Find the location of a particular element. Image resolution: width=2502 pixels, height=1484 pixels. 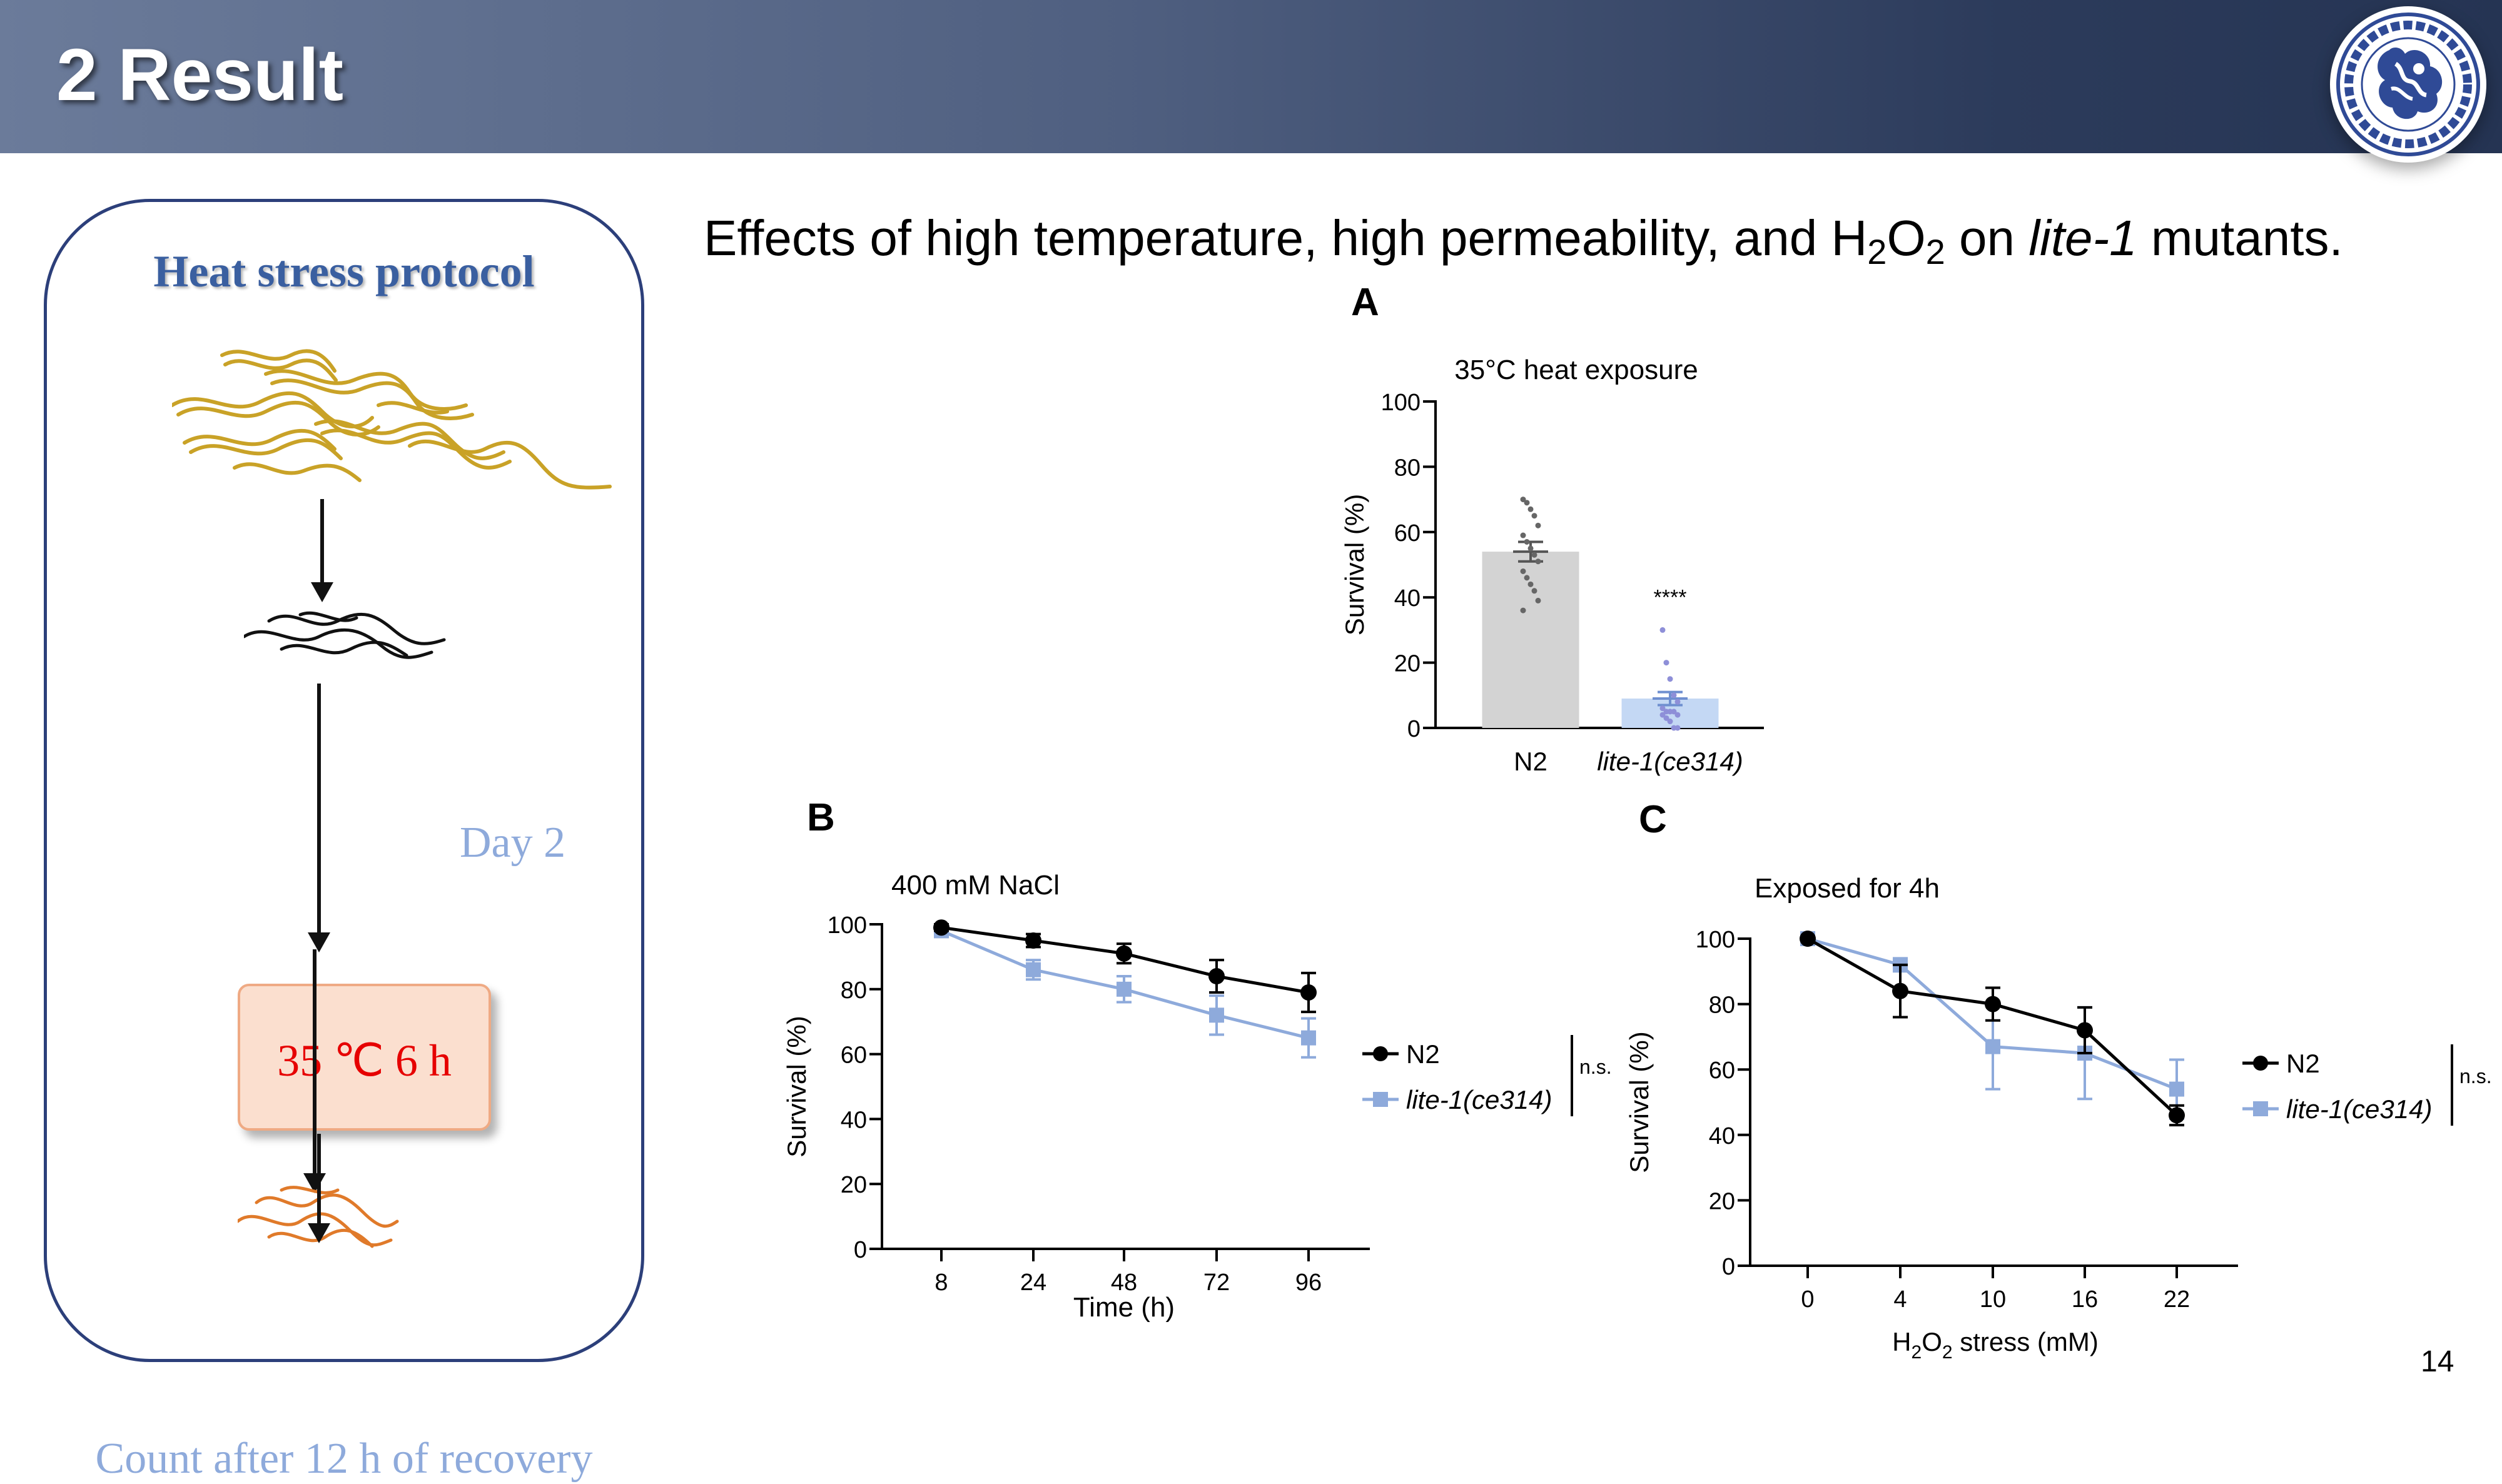

panel-letter-a: A is located at coordinates (1365, 302).